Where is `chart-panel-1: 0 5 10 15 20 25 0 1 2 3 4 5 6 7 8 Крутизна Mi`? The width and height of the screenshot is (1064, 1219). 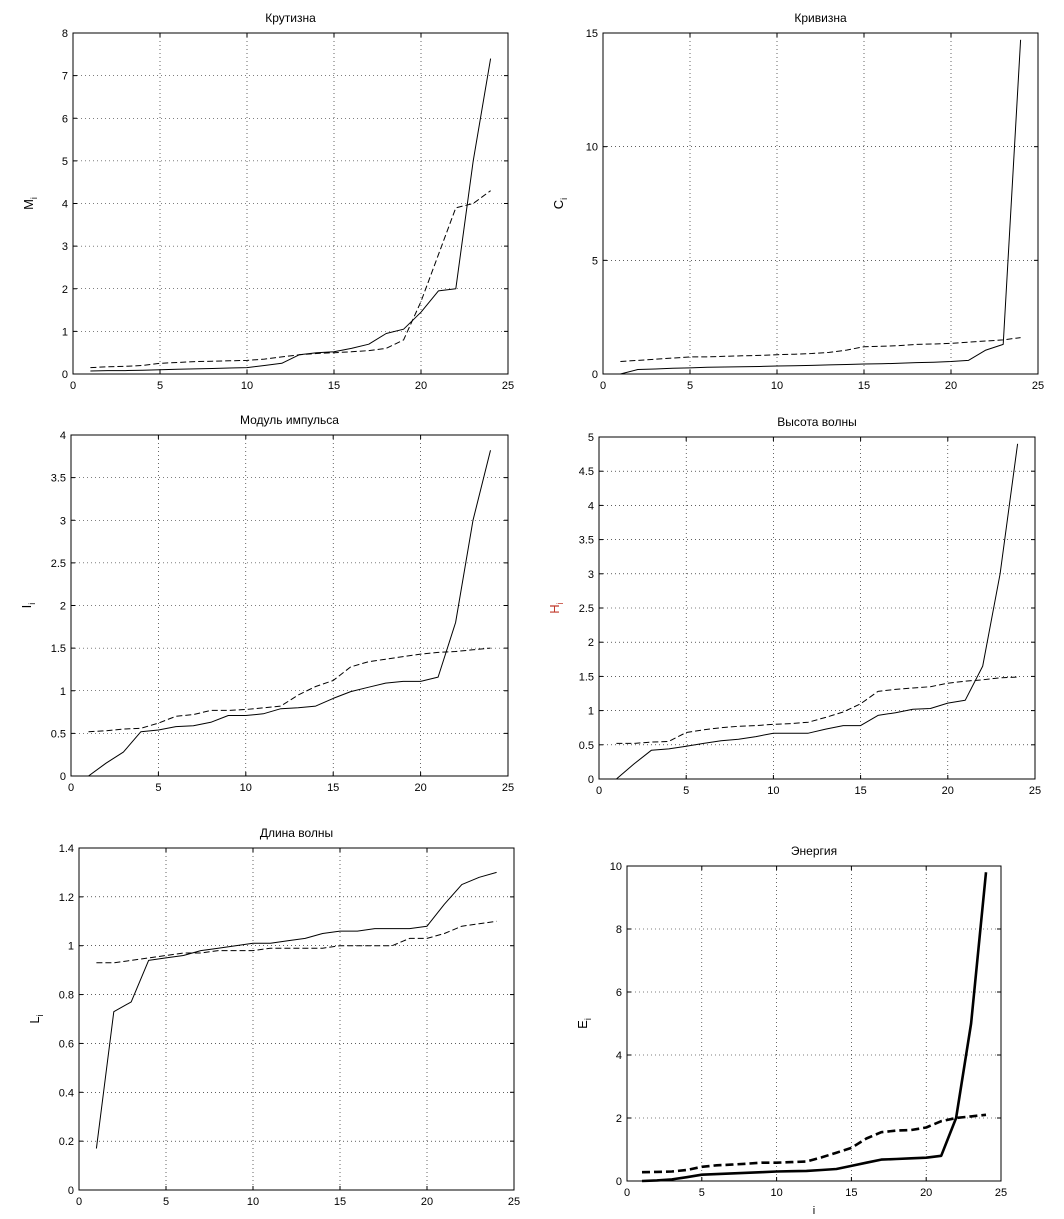
chart-panel-1: 0 5 10 15 20 25 0 1 2 3 4 5 6 7 8 Крутизна Mi is located at coordinates (267, 201).